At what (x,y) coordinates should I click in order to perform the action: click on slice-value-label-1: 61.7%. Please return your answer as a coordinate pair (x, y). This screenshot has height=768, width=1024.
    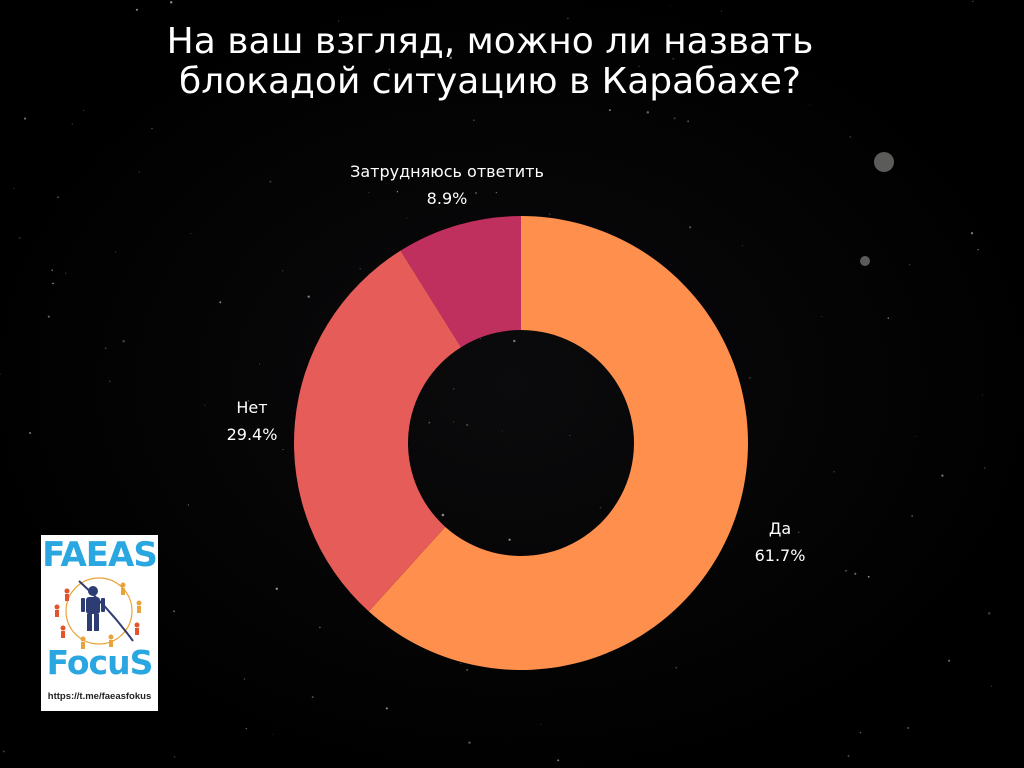
    Looking at the image, I should click on (780, 555).